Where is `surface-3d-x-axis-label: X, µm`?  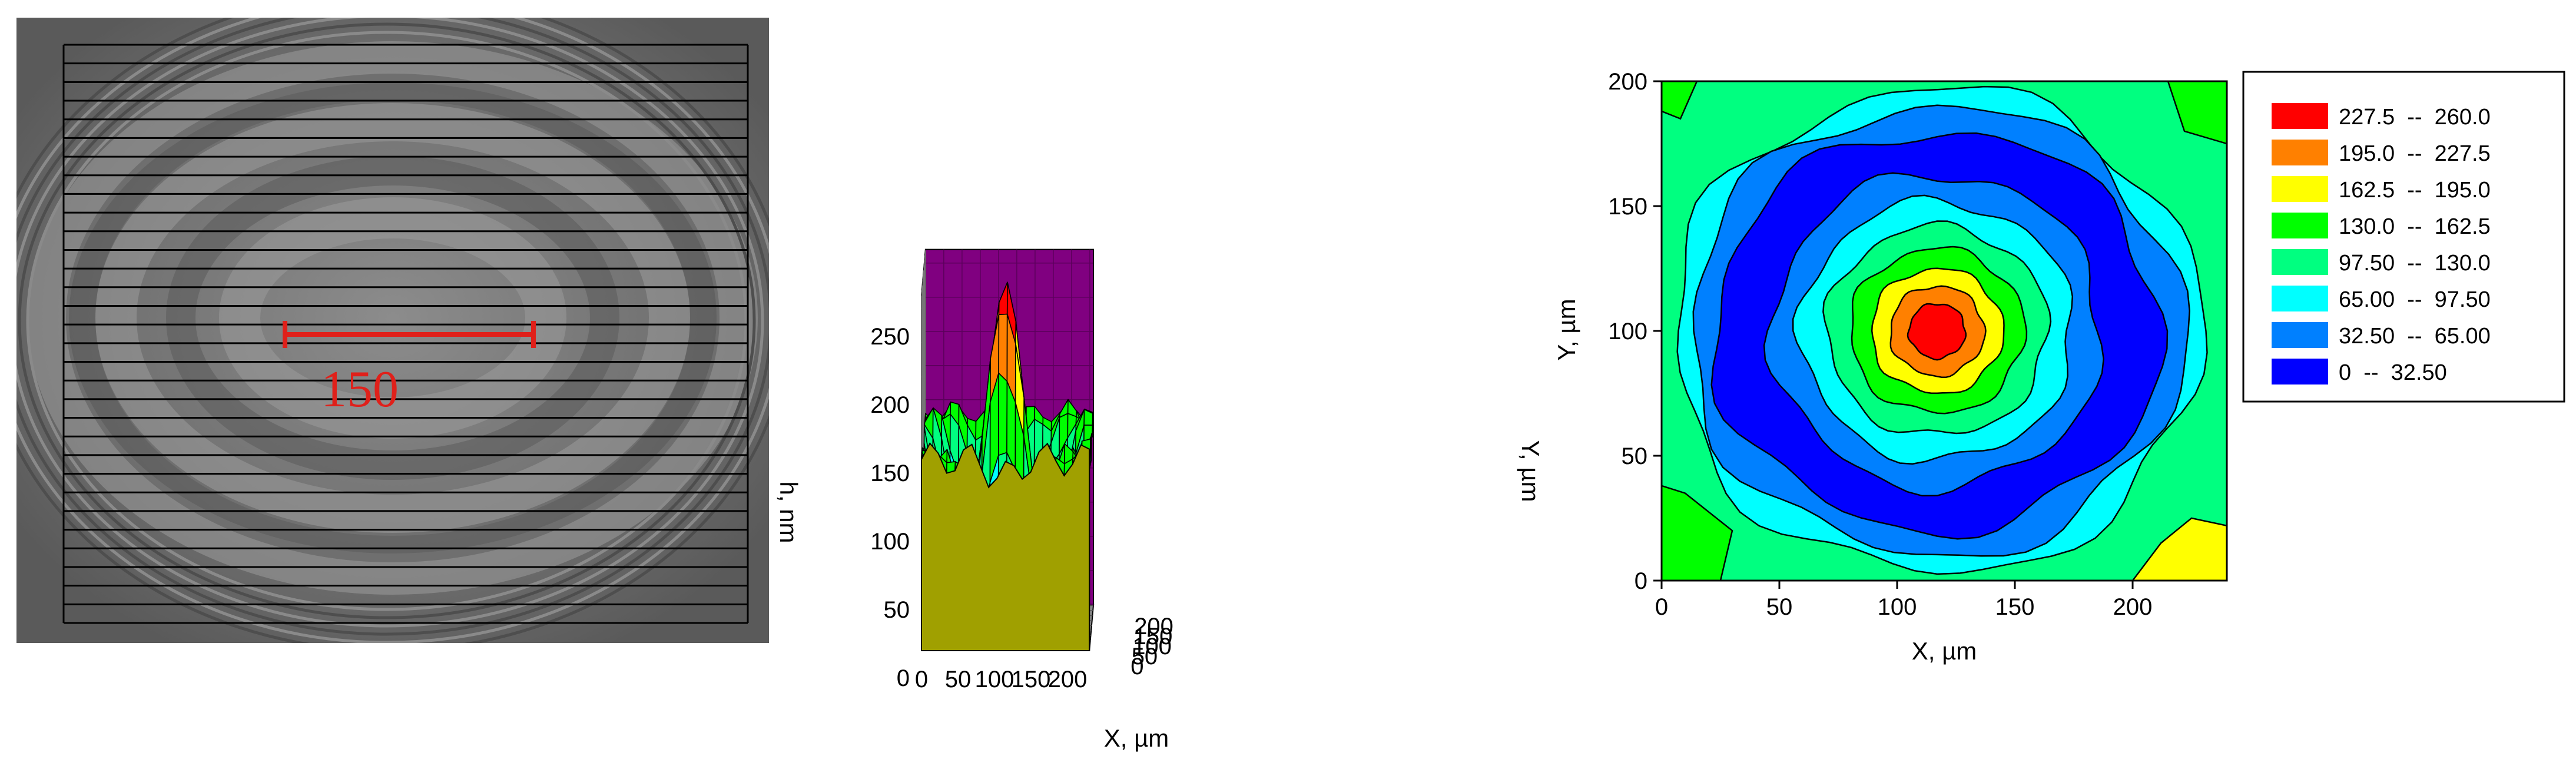
surface-3d-x-axis-label: X, µm is located at coordinates (1136, 738).